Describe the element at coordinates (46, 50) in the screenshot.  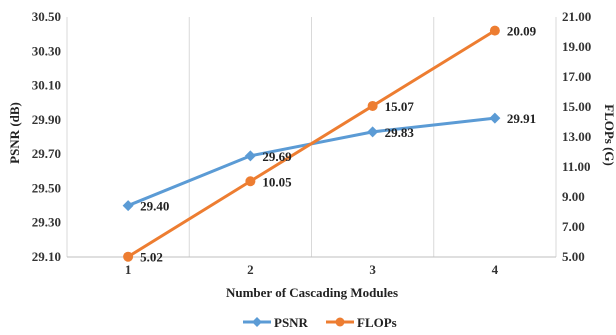
I see `y-left-tick-label: 30.30` at that location.